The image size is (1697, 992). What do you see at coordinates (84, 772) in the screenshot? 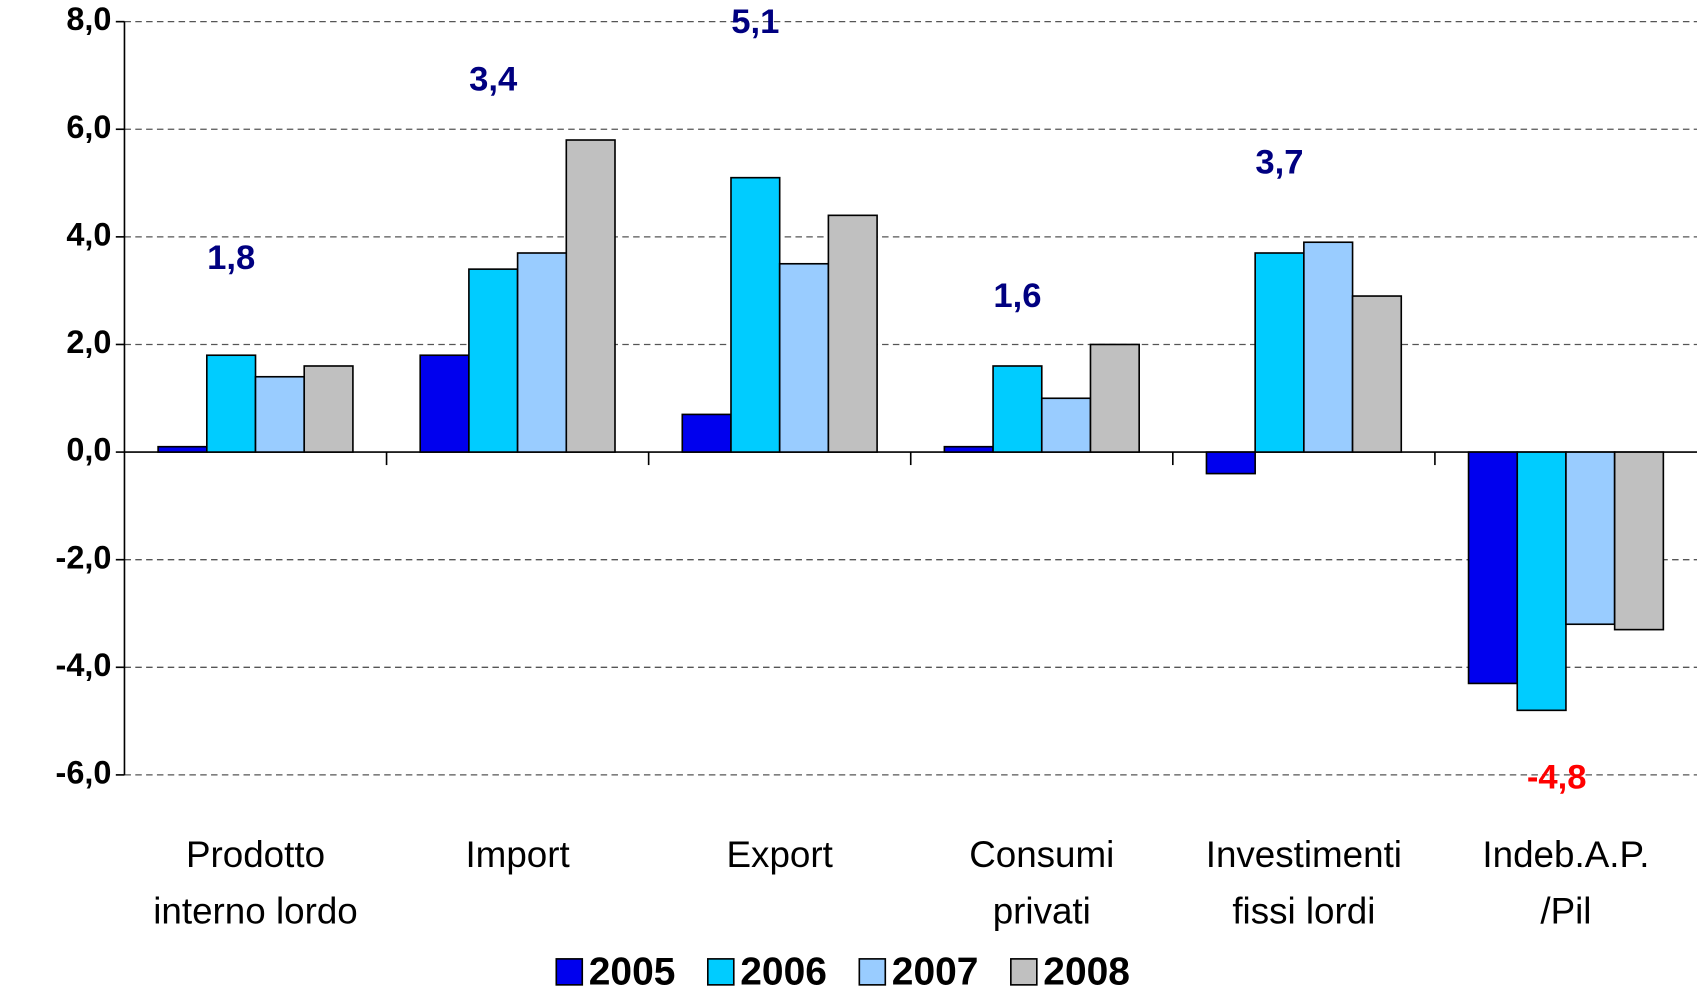
I see `y-tick-label: -6,0` at bounding box center [84, 772].